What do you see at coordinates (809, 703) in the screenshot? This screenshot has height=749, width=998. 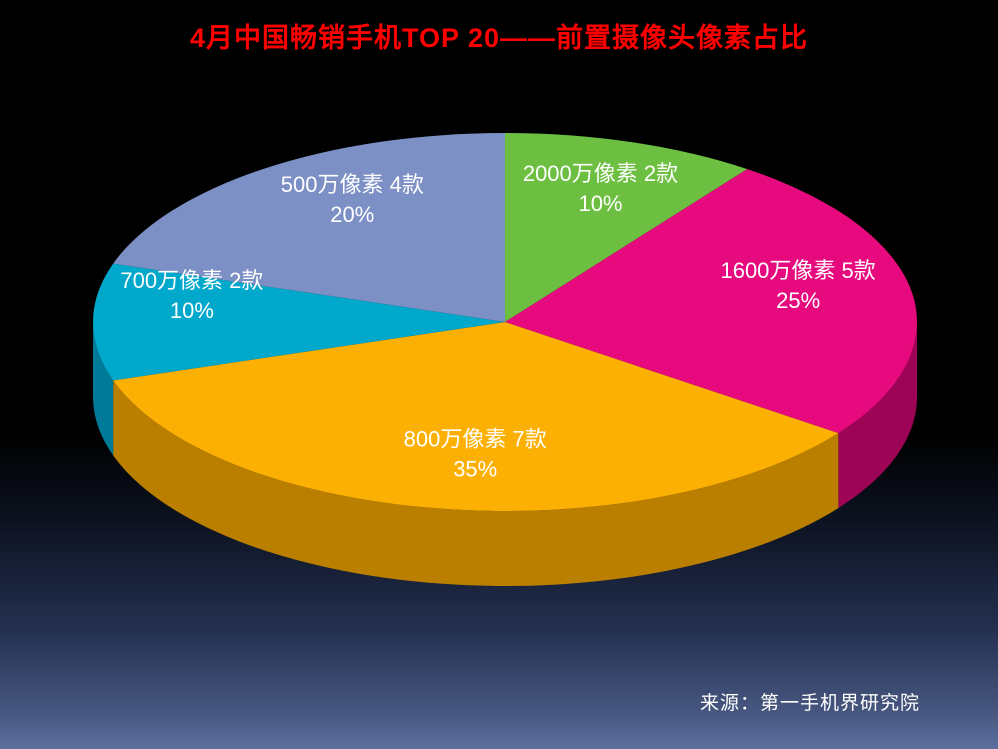 I see `source-caption: 来源：第一手机界研究院` at bounding box center [809, 703].